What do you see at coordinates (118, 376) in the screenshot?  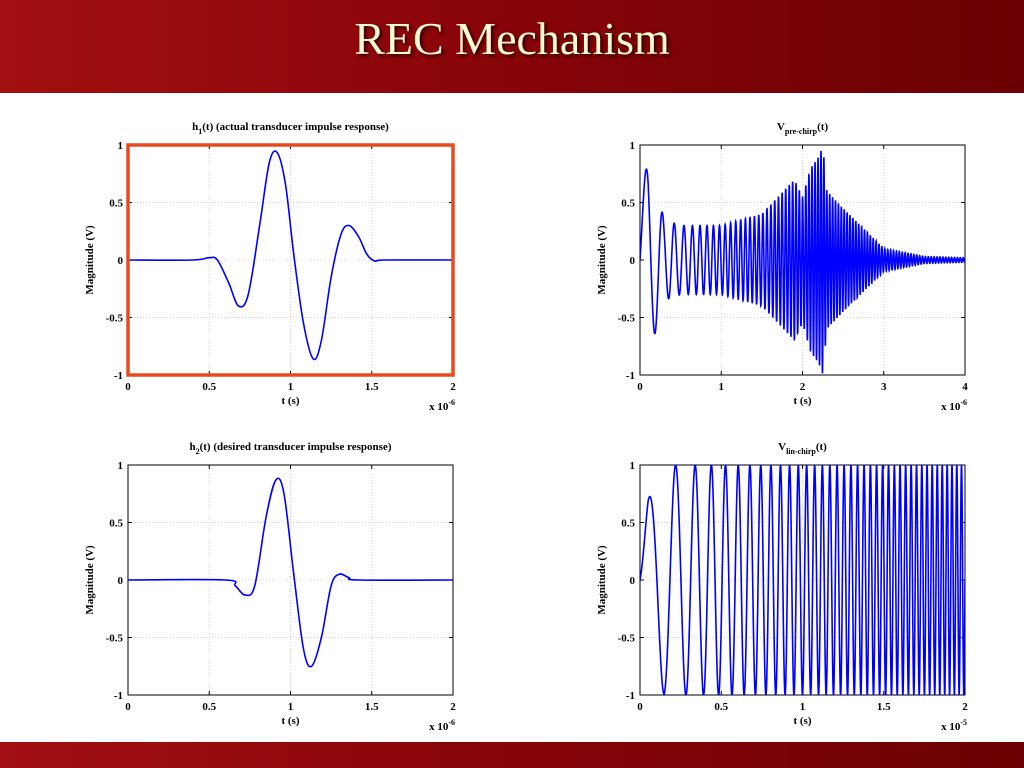 I see `chart-0-ytick-label: -1` at bounding box center [118, 376].